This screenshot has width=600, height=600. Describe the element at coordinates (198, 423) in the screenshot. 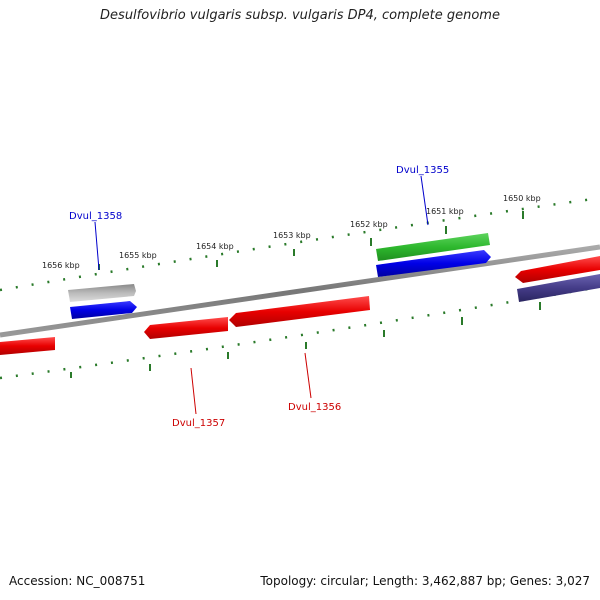

I see `gene-label-dvul-1357: Dvul_1357` at that location.